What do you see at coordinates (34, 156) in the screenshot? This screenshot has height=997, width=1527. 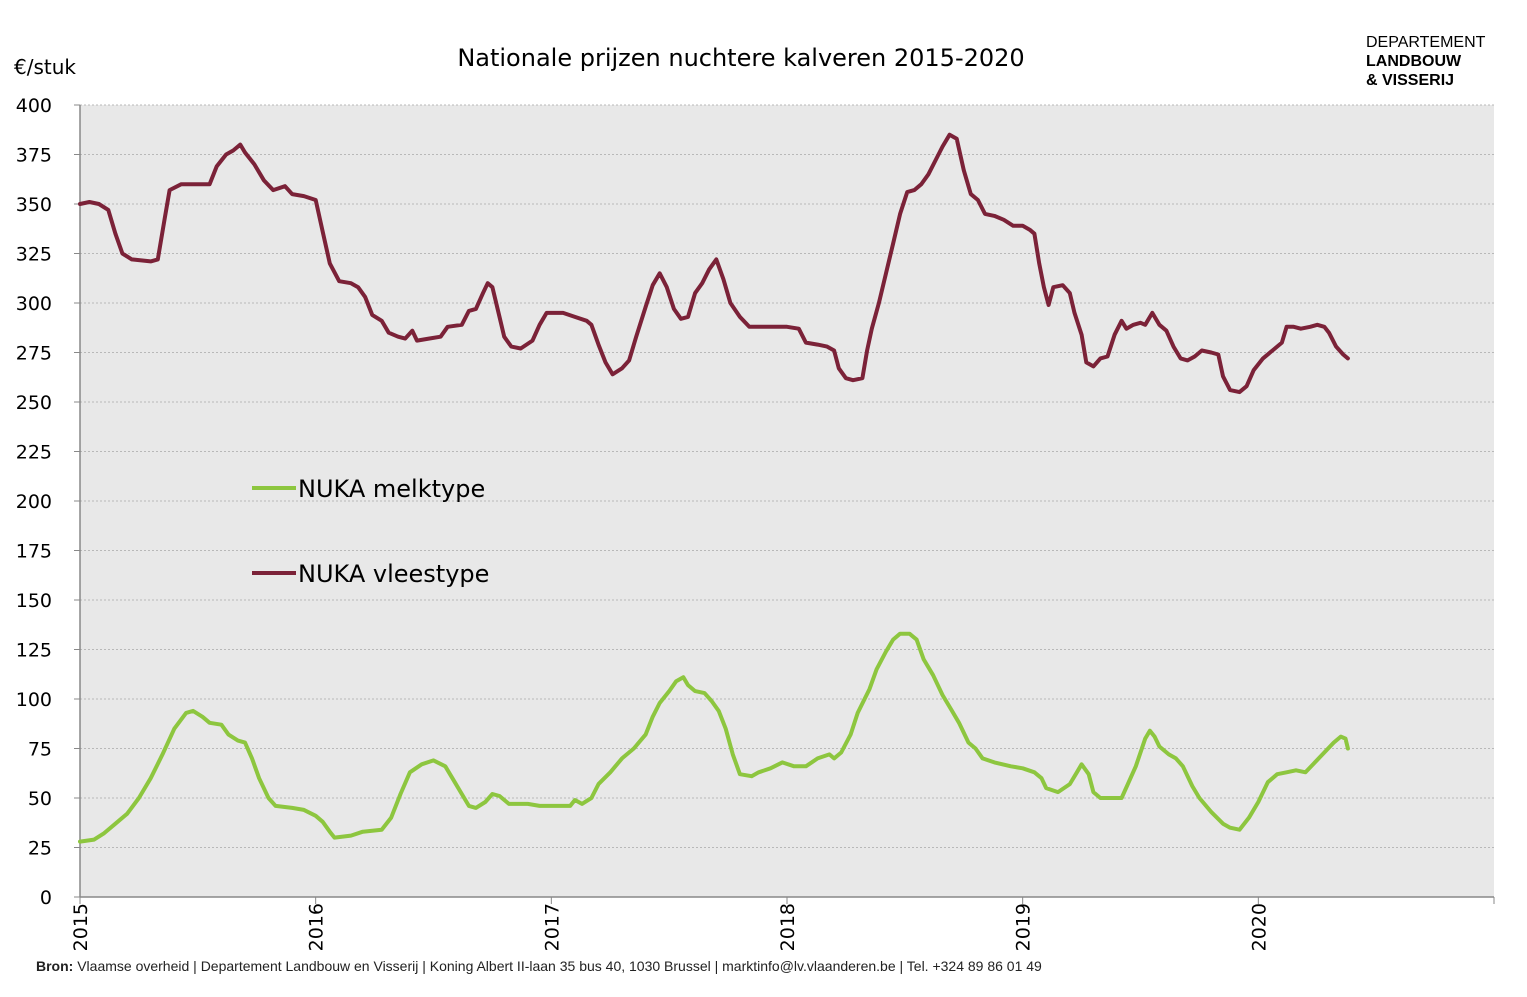 I see `y-tick-label-375: 375` at bounding box center [34, 156].